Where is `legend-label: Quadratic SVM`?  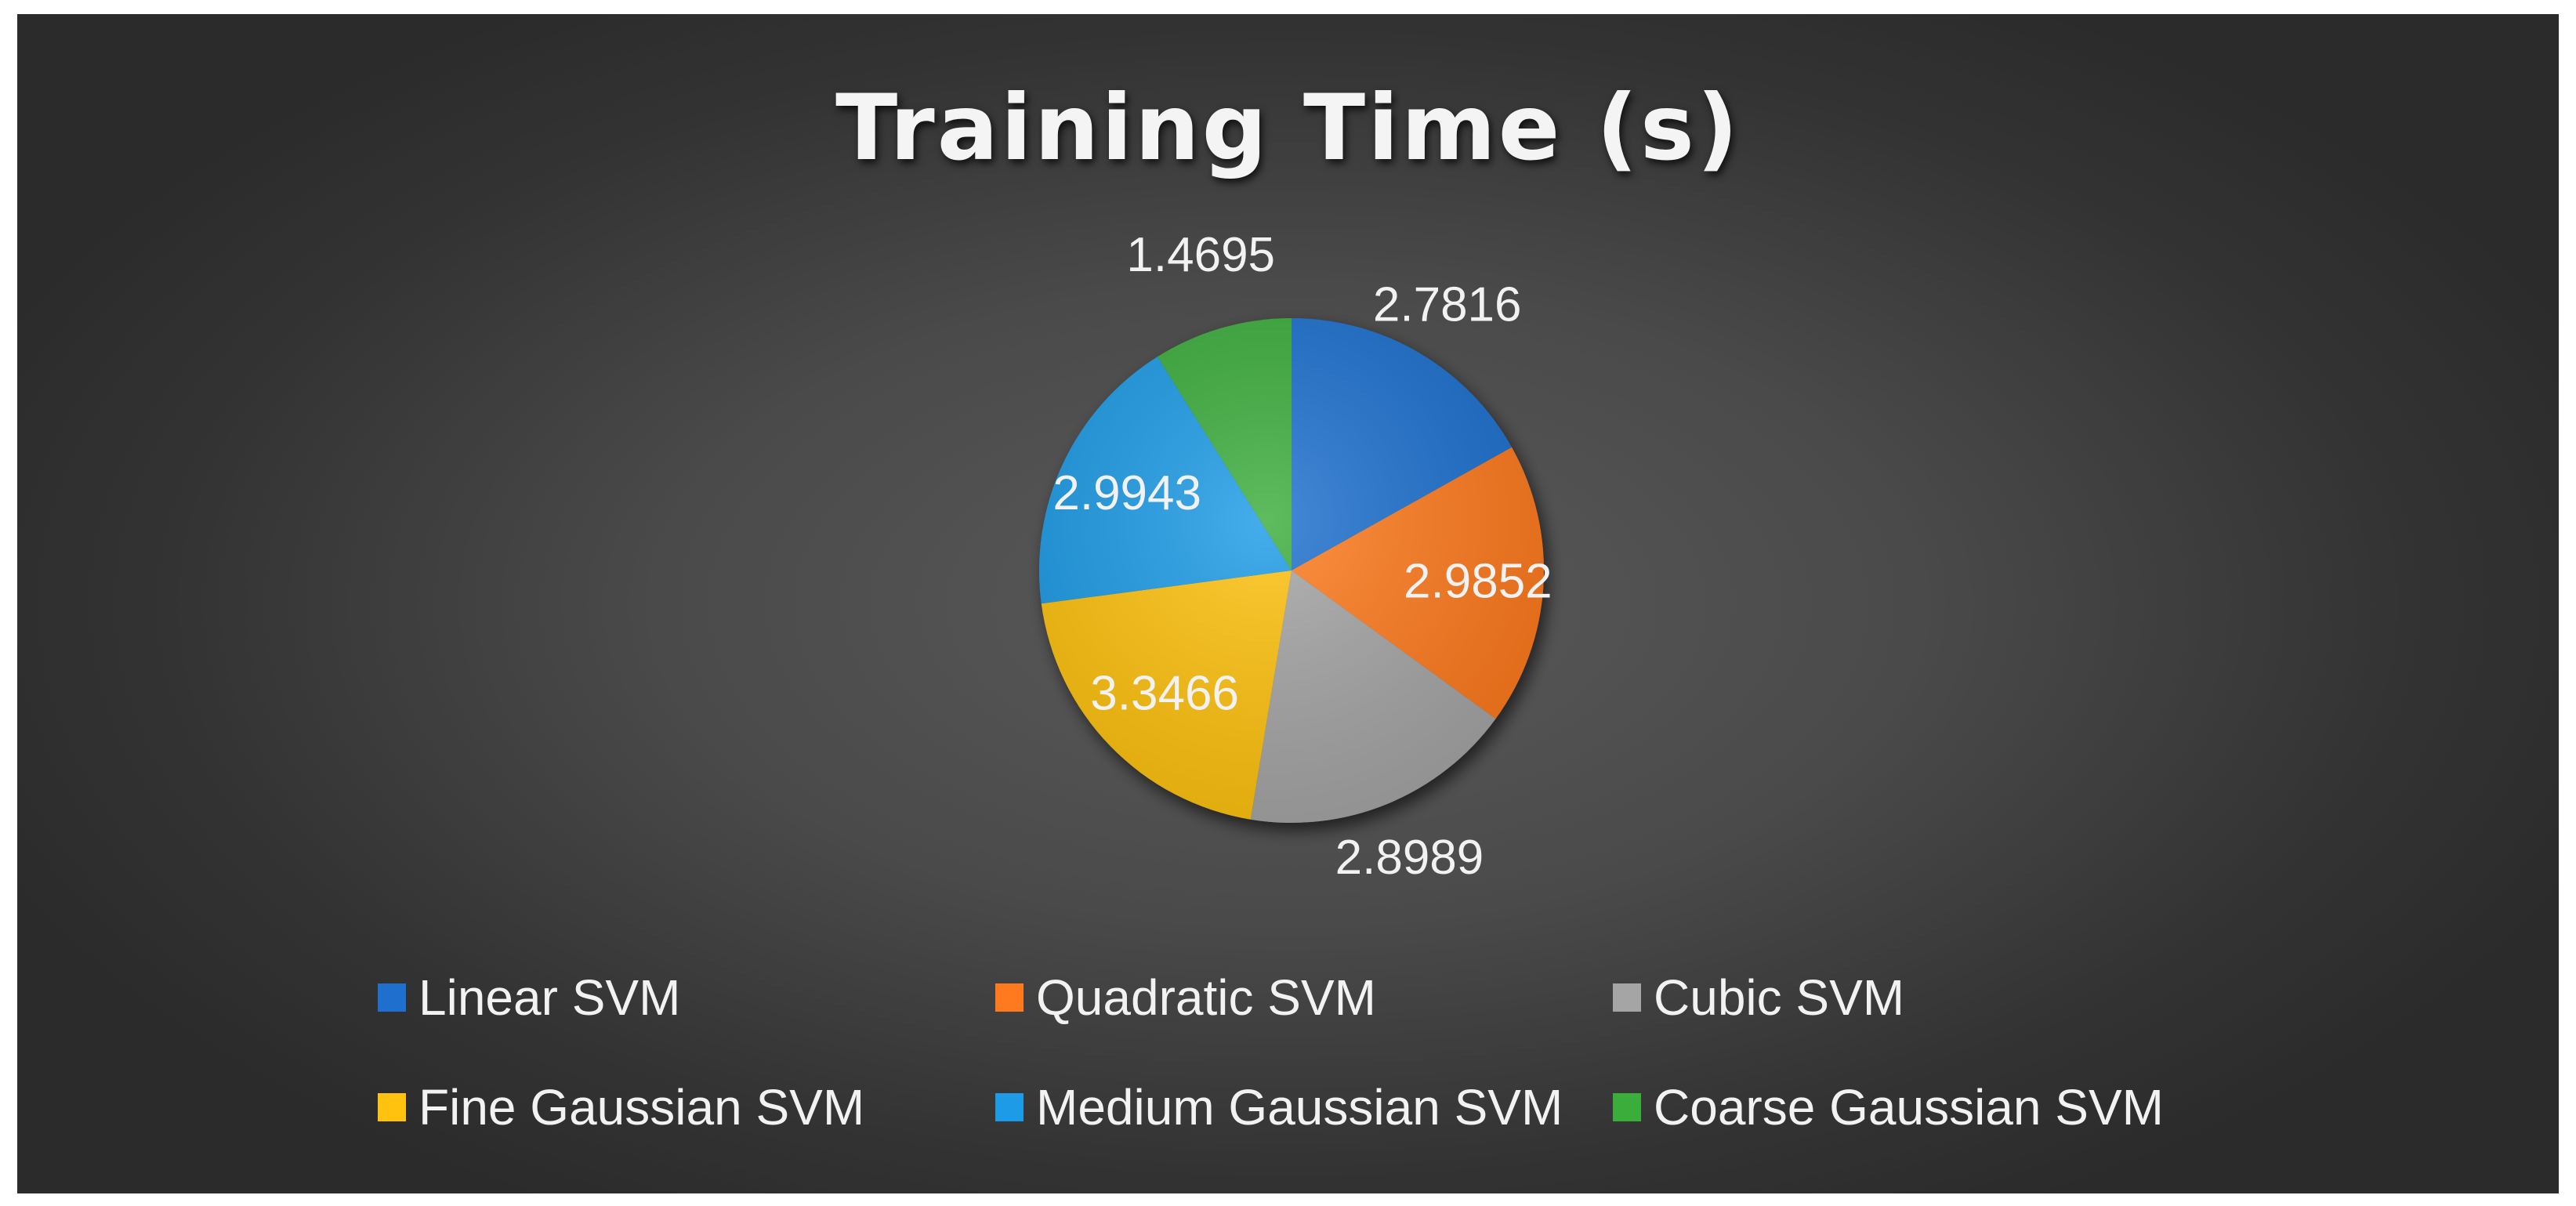
legend-label: Quadratic SVM is located at coordinates (1206, 997).